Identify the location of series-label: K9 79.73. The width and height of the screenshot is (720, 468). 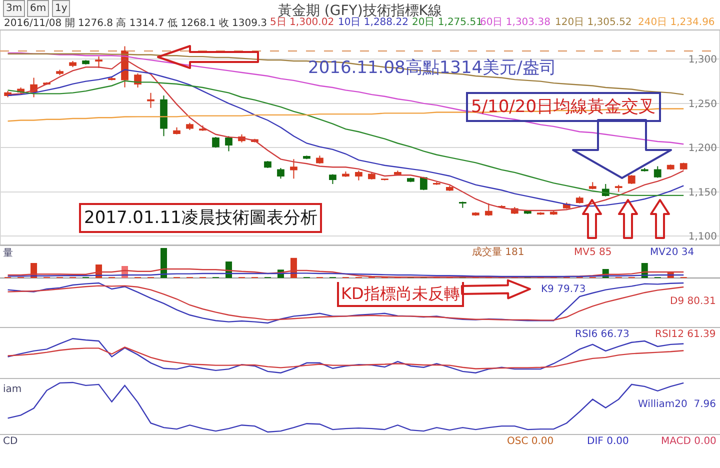
(563, 289).